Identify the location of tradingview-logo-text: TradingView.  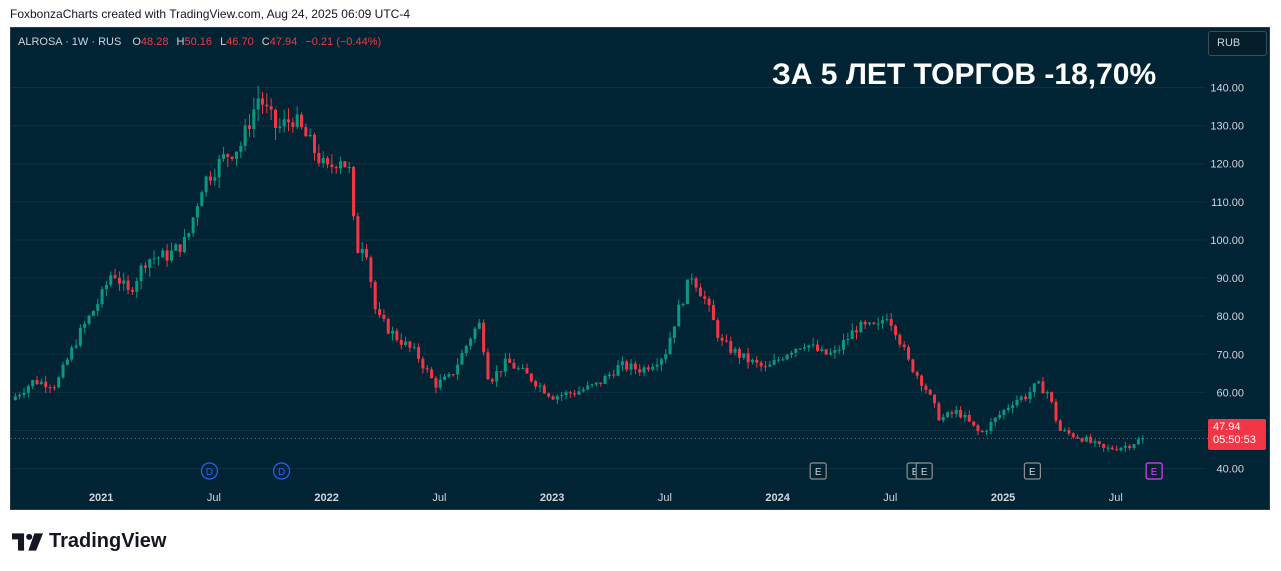
(108, 541).